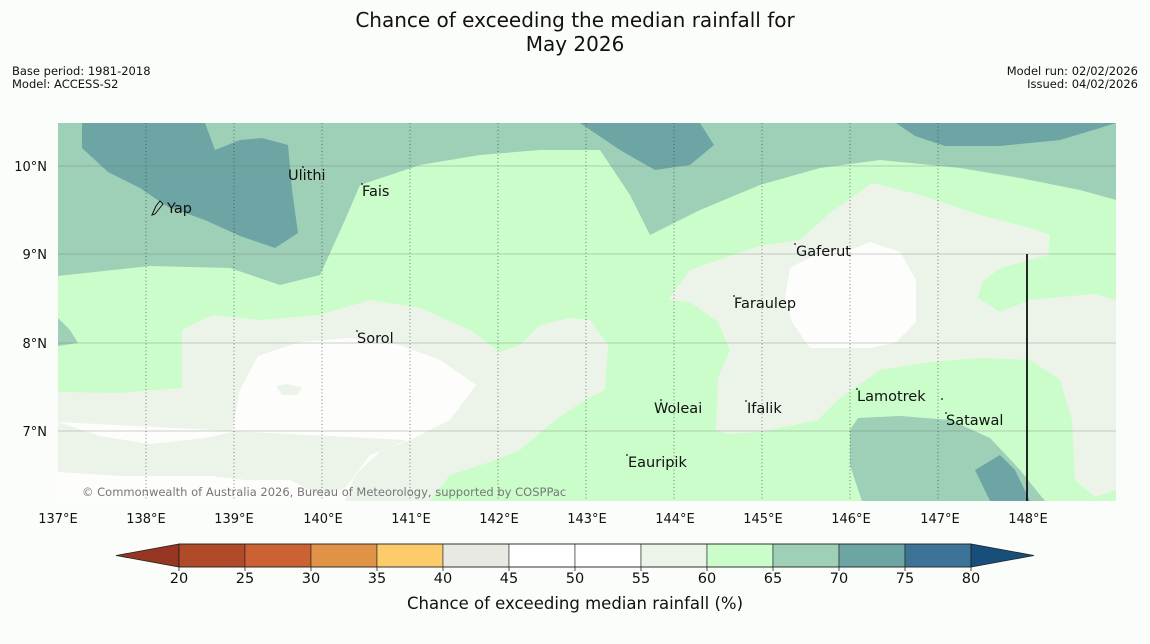  Describe the element at coordinates (509, 579) in the screenshot. I see `colorbar-tick-label-45: 45` at that location.